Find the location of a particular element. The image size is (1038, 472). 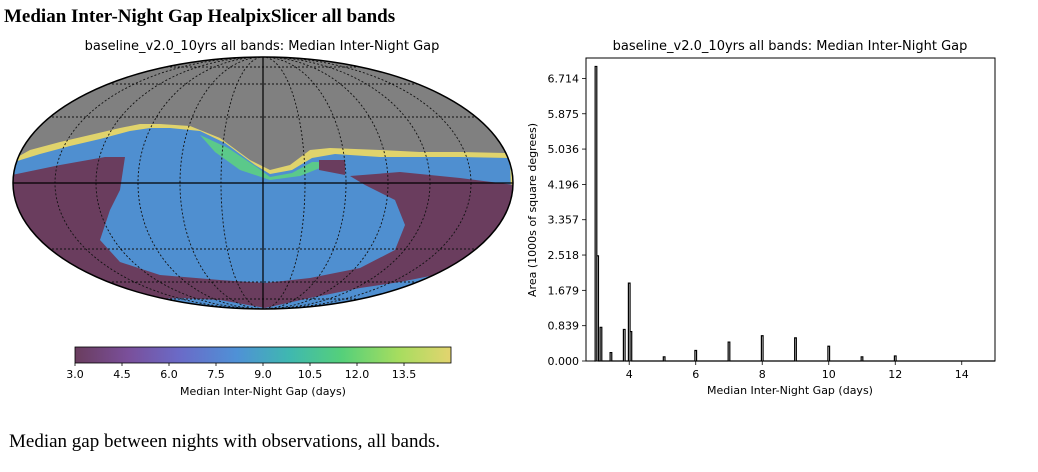

histogram-y-tick-label: 6.714 is located at coordinates (564, 78).